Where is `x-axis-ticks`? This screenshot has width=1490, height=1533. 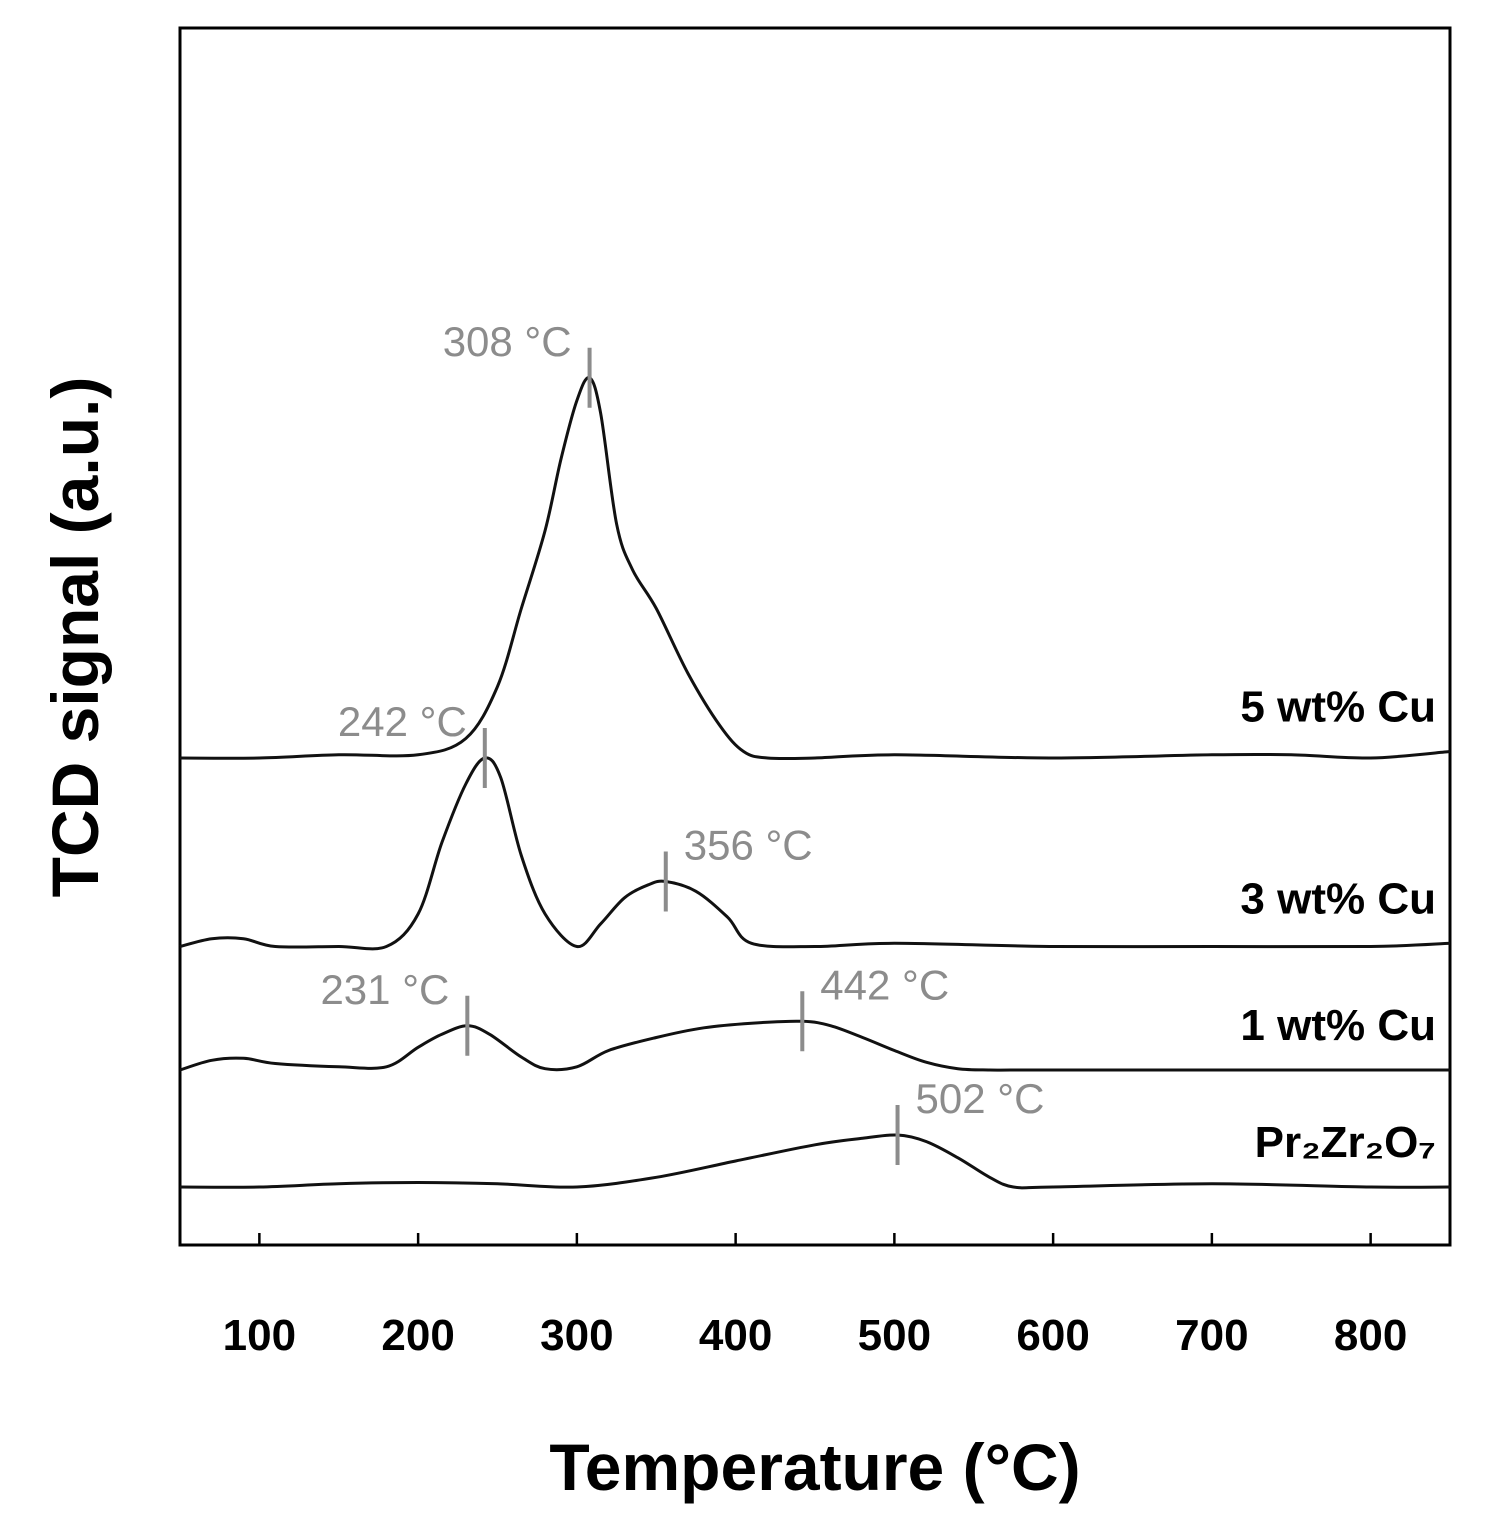
x-axis-ticks is located at coordinates (815, 1239).